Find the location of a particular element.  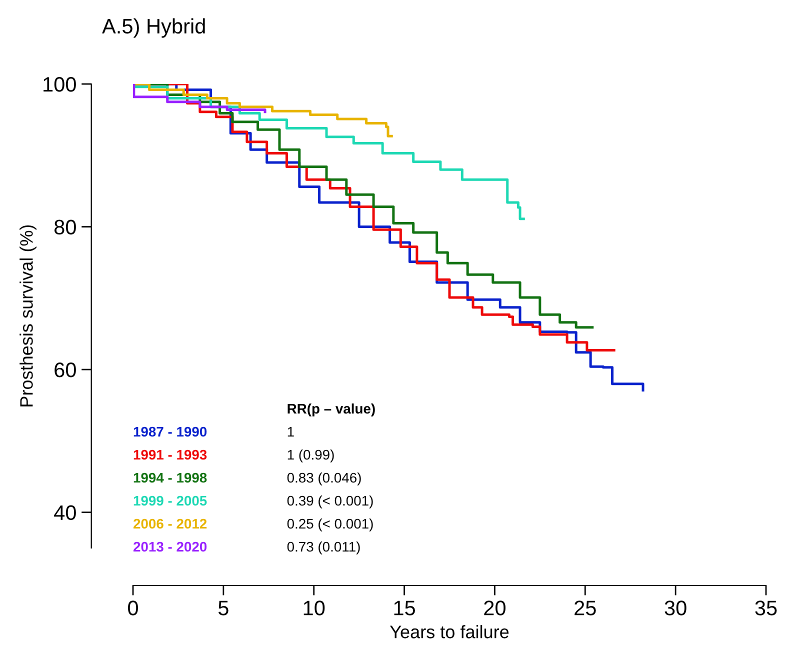

annotation: 0.25 (< 0.001) is located at coordinates (330, 525).